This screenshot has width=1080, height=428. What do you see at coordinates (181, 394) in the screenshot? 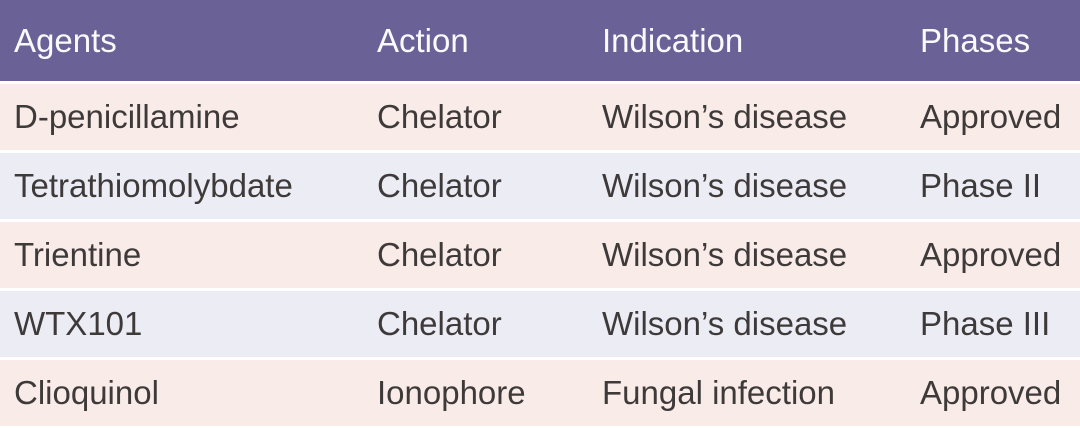
I see `cell-agent: Clioquinol` at bounding box center [181, 394].